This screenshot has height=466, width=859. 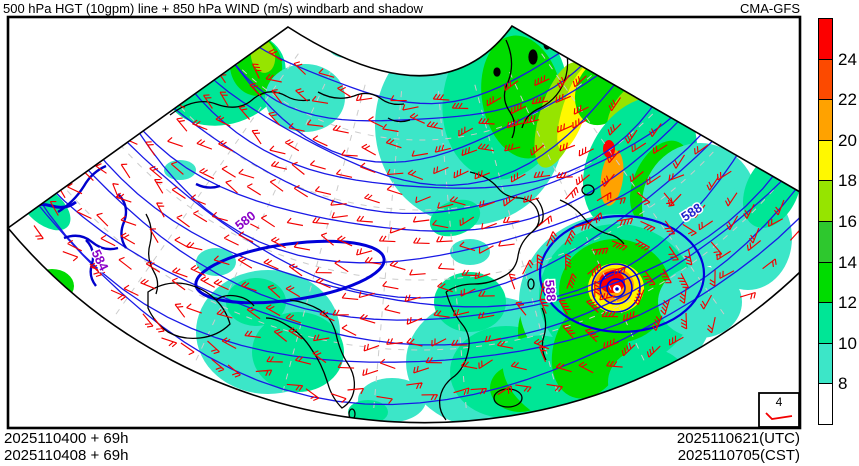 I want to click on colorbar-label: 12, so click(x=847, y=303).